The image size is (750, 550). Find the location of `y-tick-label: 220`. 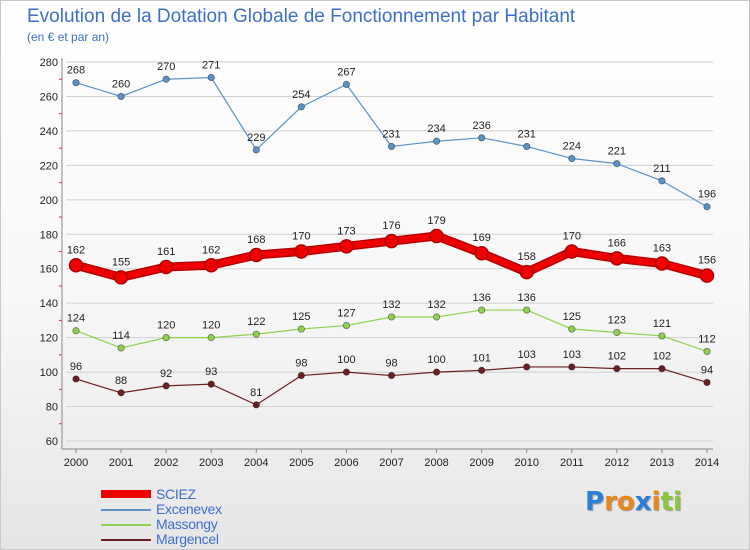

y-tick-label: 220 is located at coordinates (49, 166).